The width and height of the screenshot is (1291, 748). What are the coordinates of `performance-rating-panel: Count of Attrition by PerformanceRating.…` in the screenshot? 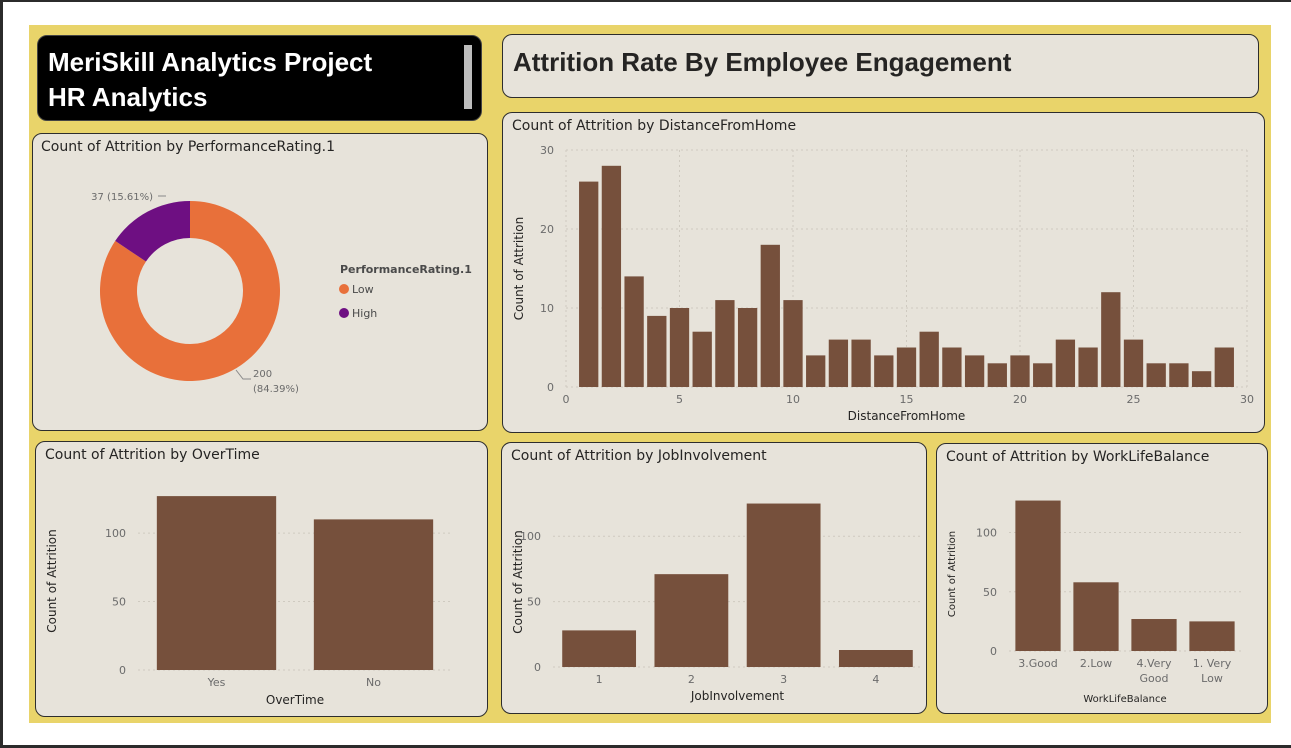 It's located at (260, 282).